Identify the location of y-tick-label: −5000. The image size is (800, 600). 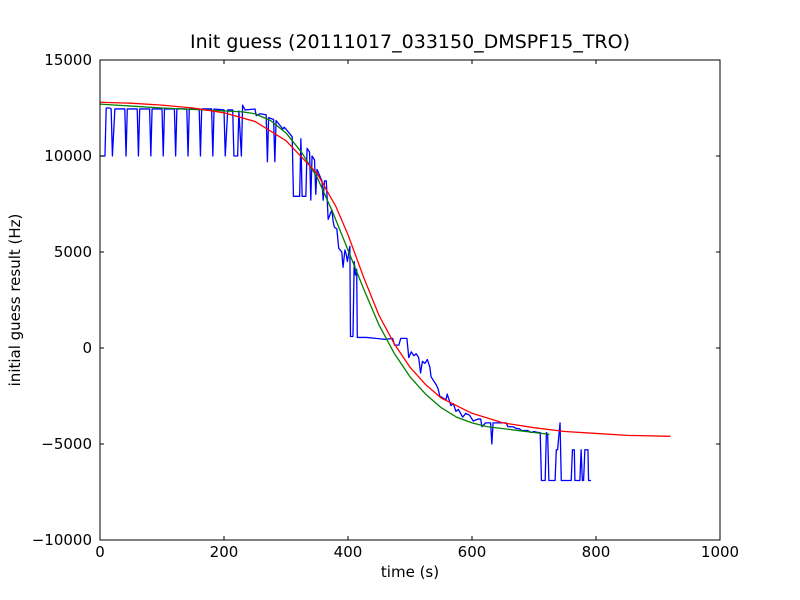
(66, 444).